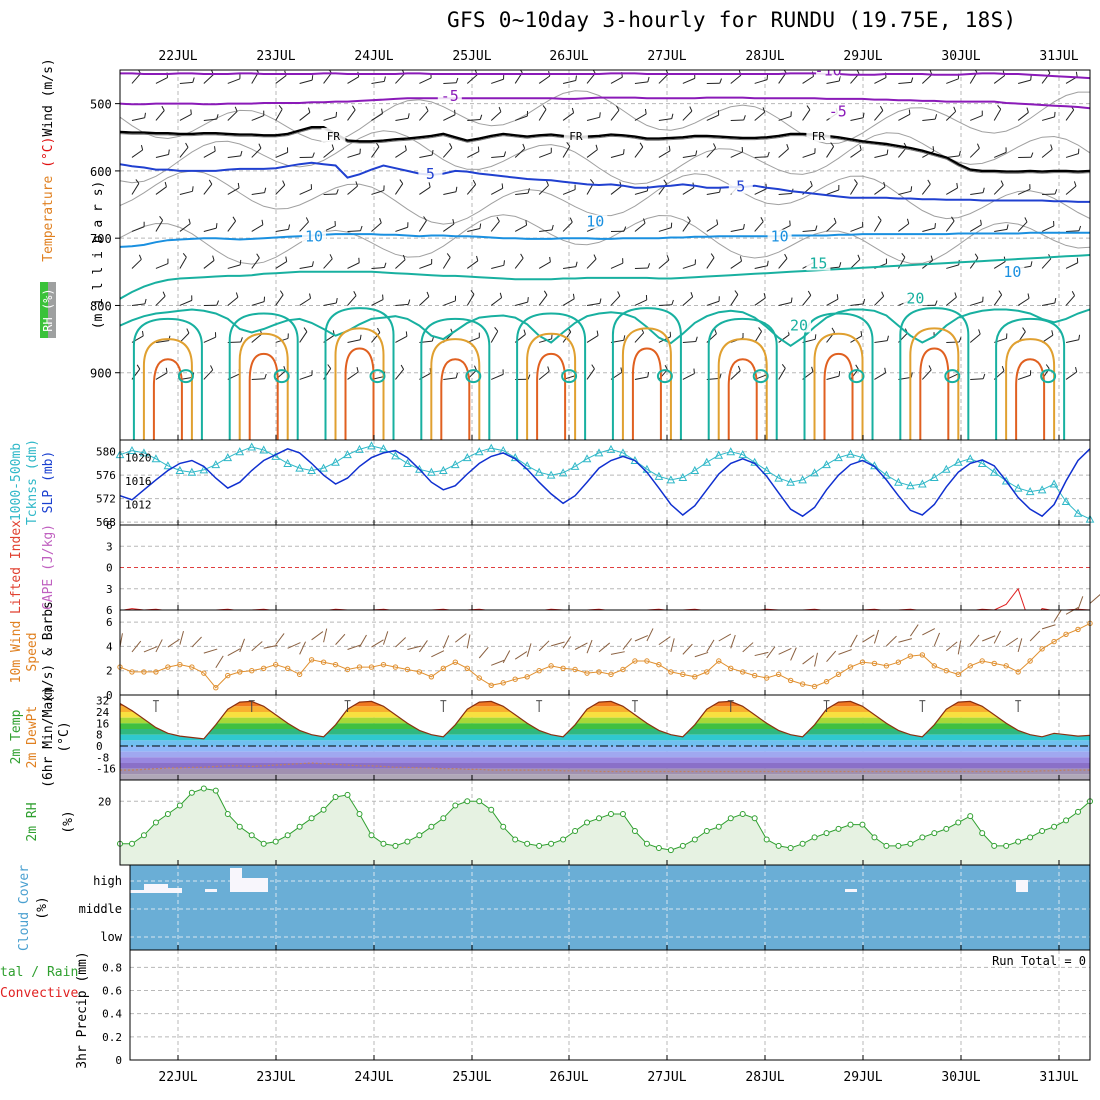 The height and width of the screenshot is (1100, 1100). I want to click on date-label-bottom: 27JUL, so click(666, 1077).